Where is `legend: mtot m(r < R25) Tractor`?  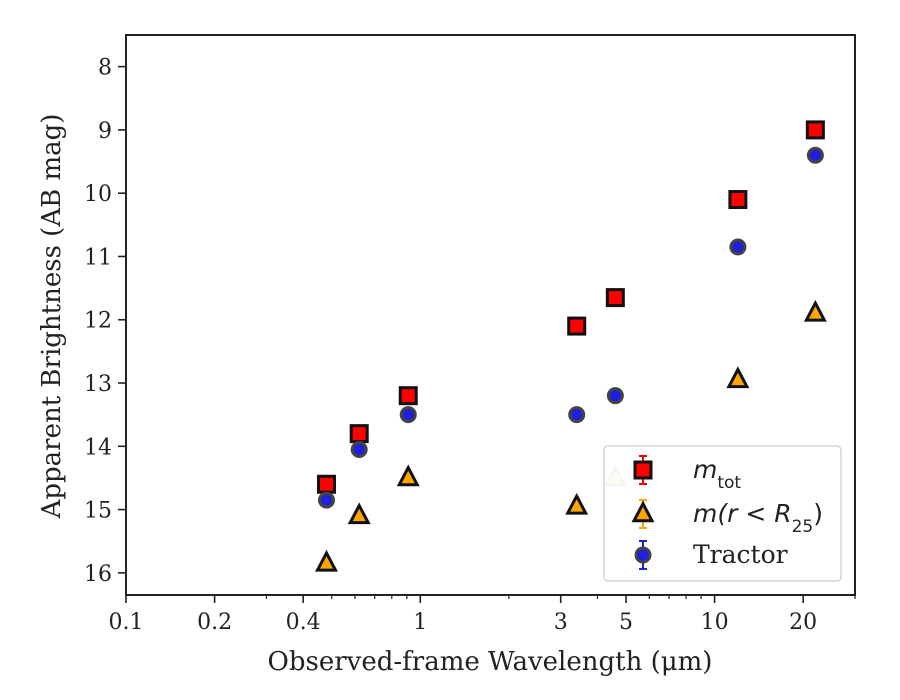 legend: mtot m(r < R25) Tractor is located at coordinates (722, 513).